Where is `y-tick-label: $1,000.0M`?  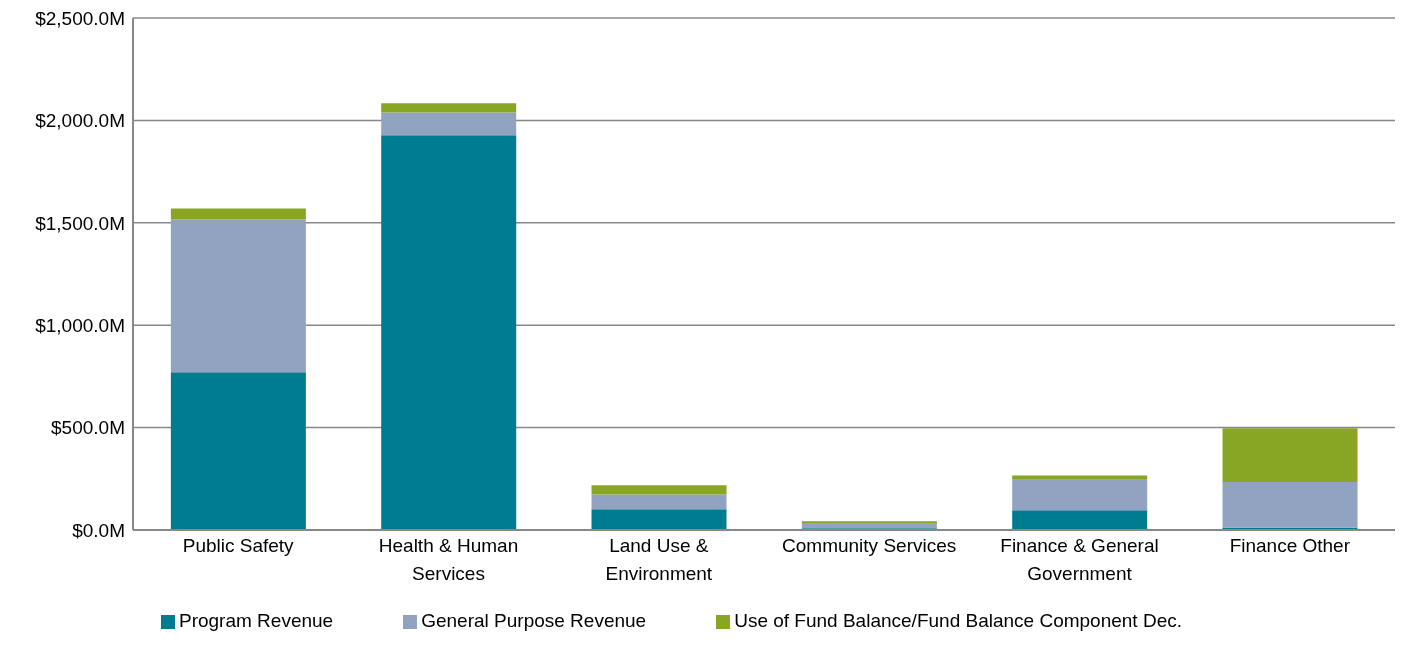 y-tick-label: $1,000.0M is located at coordinates (80, 325).